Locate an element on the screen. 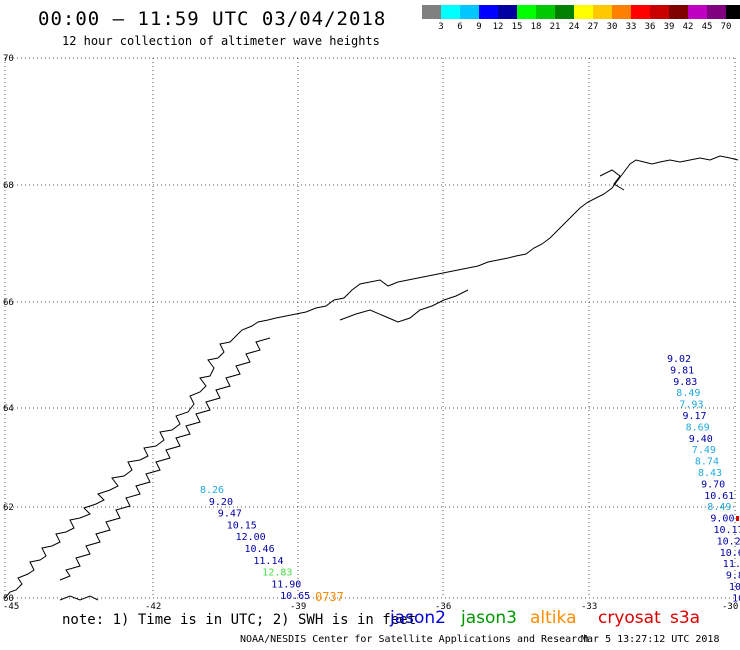 The image size is (740, 650). wave-height-value: 10.17 is located at coordinates (727, 530).